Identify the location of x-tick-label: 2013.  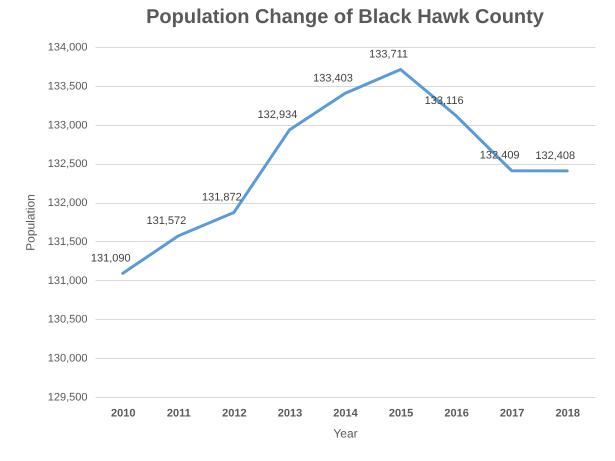
(290, 414).